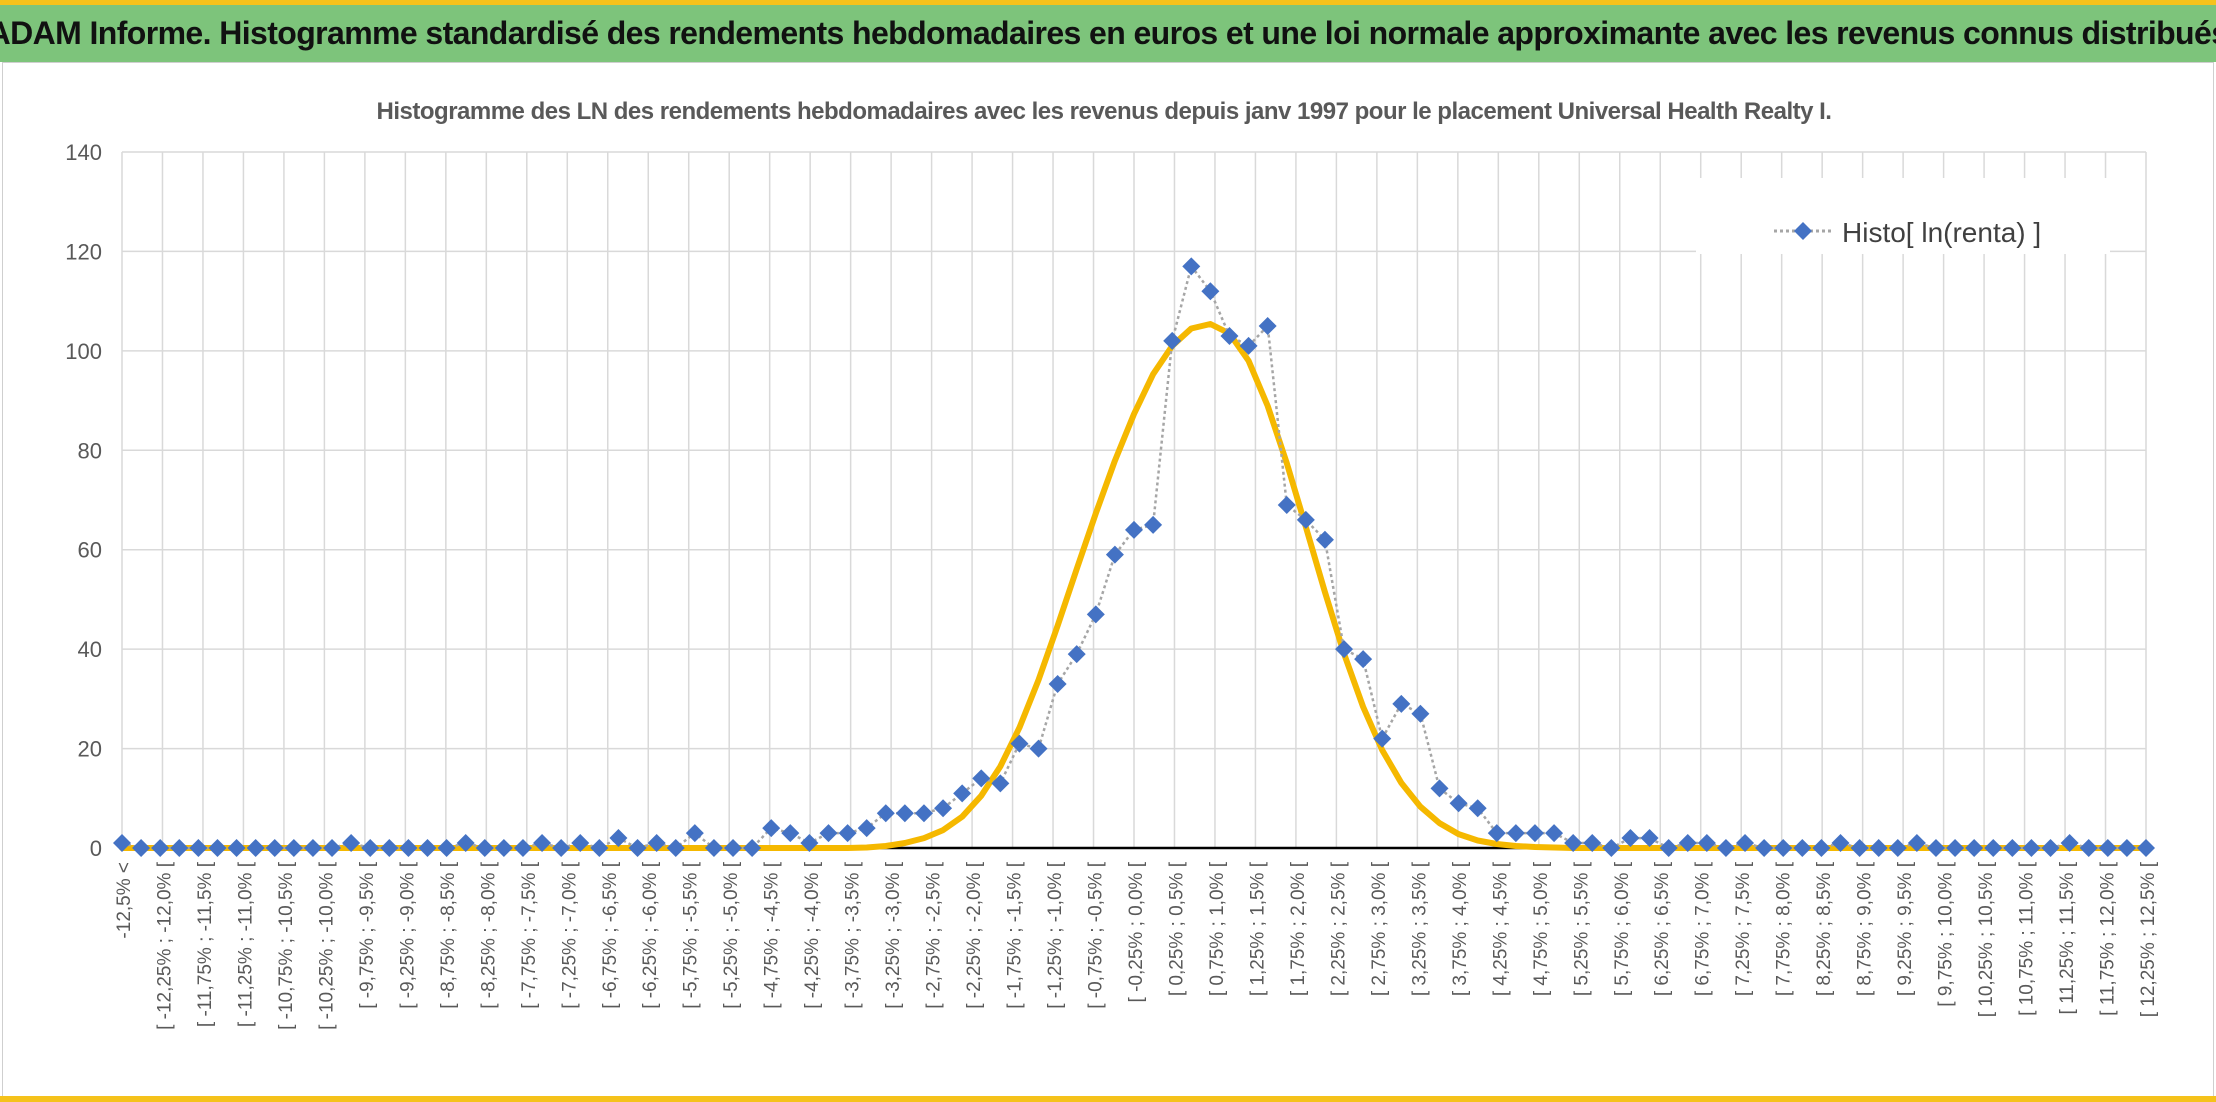 The image size is (2216, 1102). I want to click on y-axis-tick-labels: 0 20 40 60 80 100 120 140, so click(83, 500).